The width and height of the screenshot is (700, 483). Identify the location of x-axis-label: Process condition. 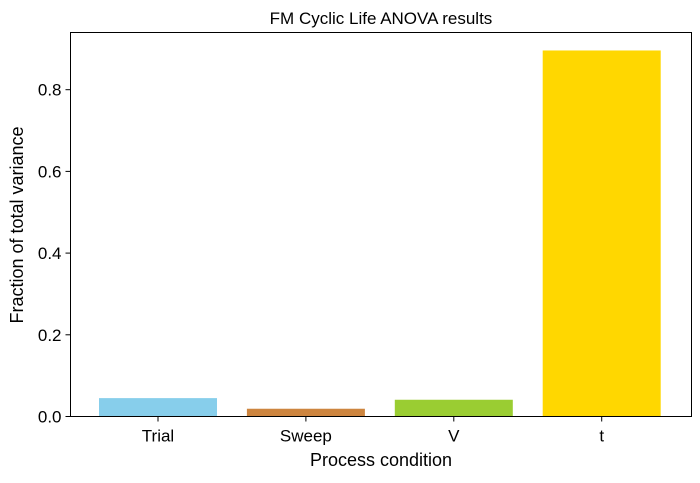
(381, 460).